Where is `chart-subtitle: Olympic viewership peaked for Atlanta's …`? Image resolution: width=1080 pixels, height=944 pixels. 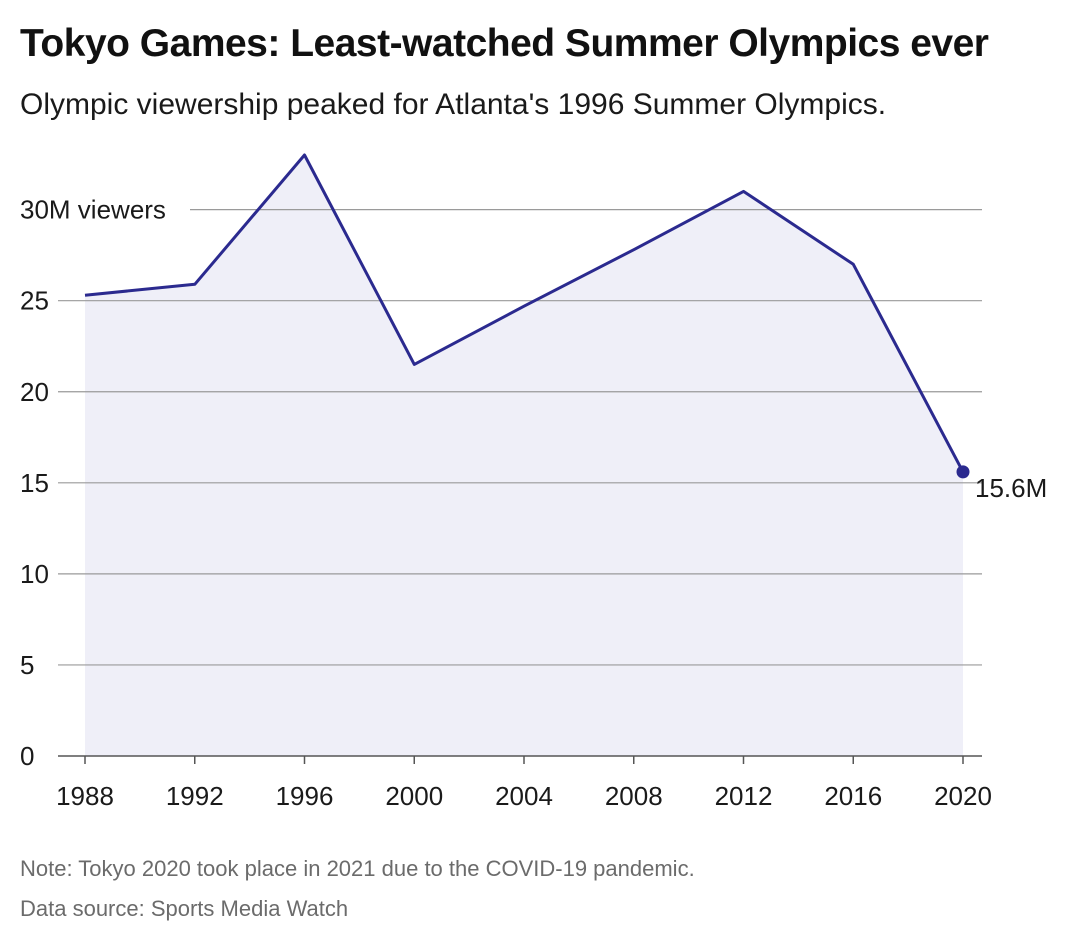 chart-subtitle: Olympic viewership peaked for Atlanta's … is located at coordinates (453, 104).